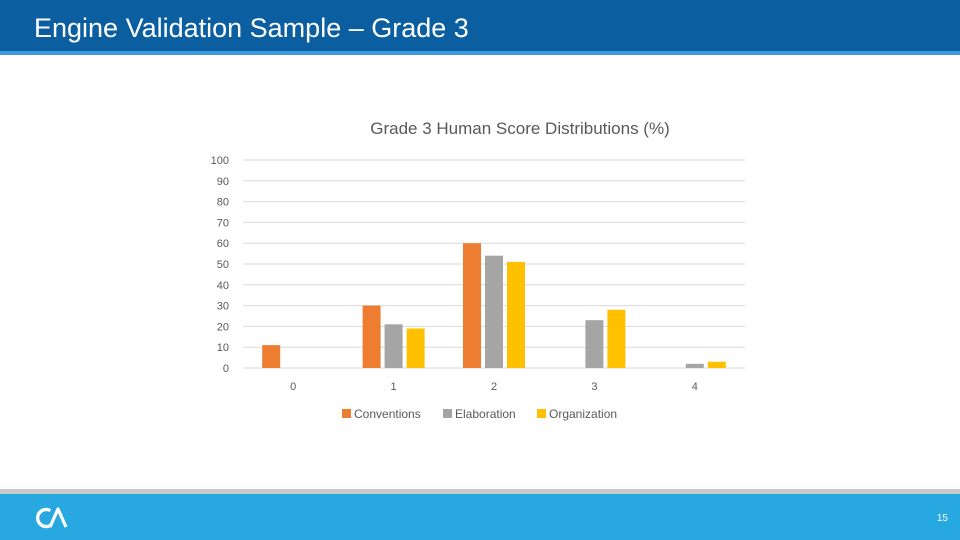 The image size is (960, 540). Describe the element at coordinates (226, 369) in the screenshot. I see `y-tick-label: 0` at that location.